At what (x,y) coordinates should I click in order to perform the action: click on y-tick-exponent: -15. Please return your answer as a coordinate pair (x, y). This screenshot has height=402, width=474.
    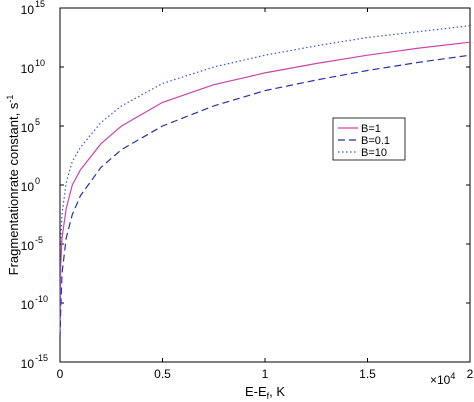
    Looking at the image, I should click on (41, 358).